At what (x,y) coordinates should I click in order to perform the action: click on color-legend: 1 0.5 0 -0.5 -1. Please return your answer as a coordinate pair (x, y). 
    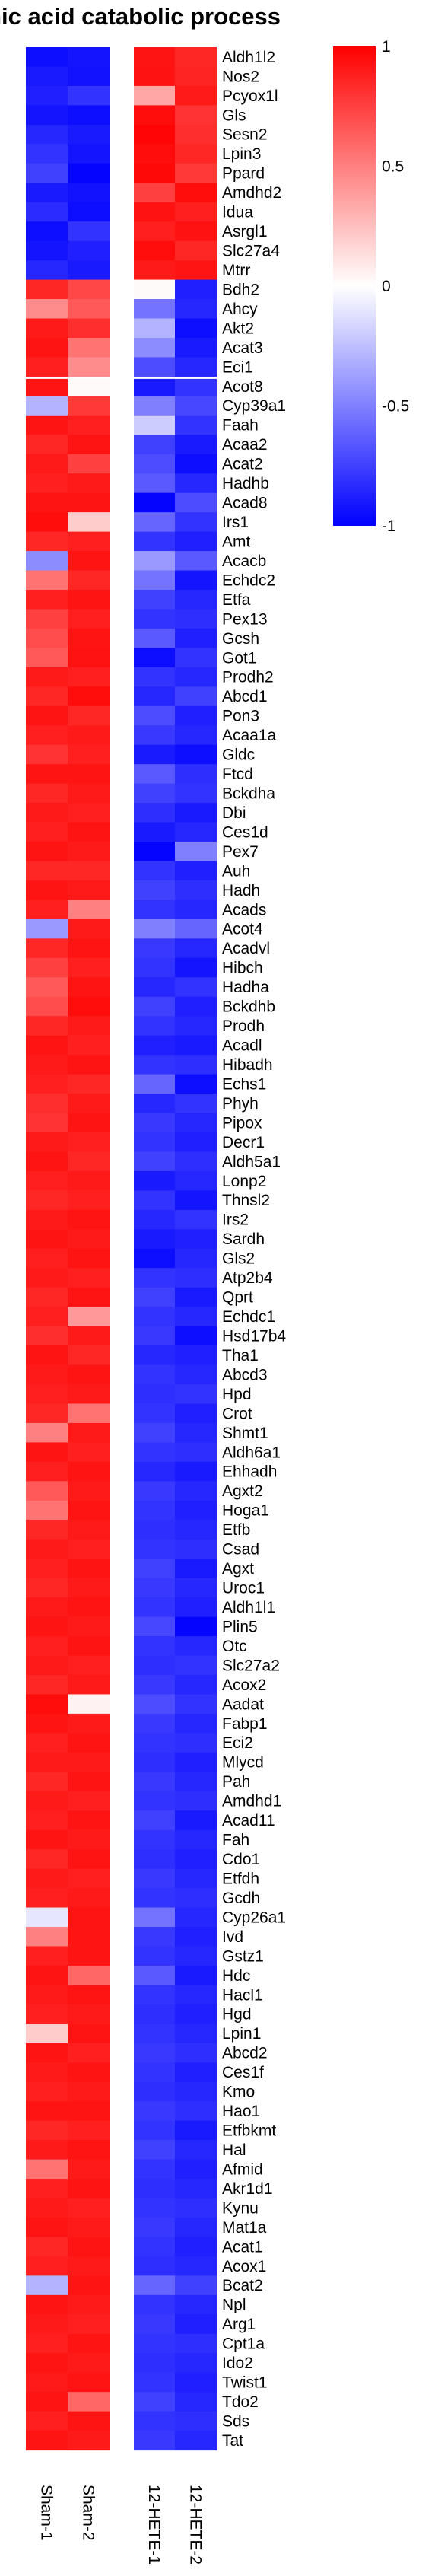
    Looking at the image, I should click on (371, 286).